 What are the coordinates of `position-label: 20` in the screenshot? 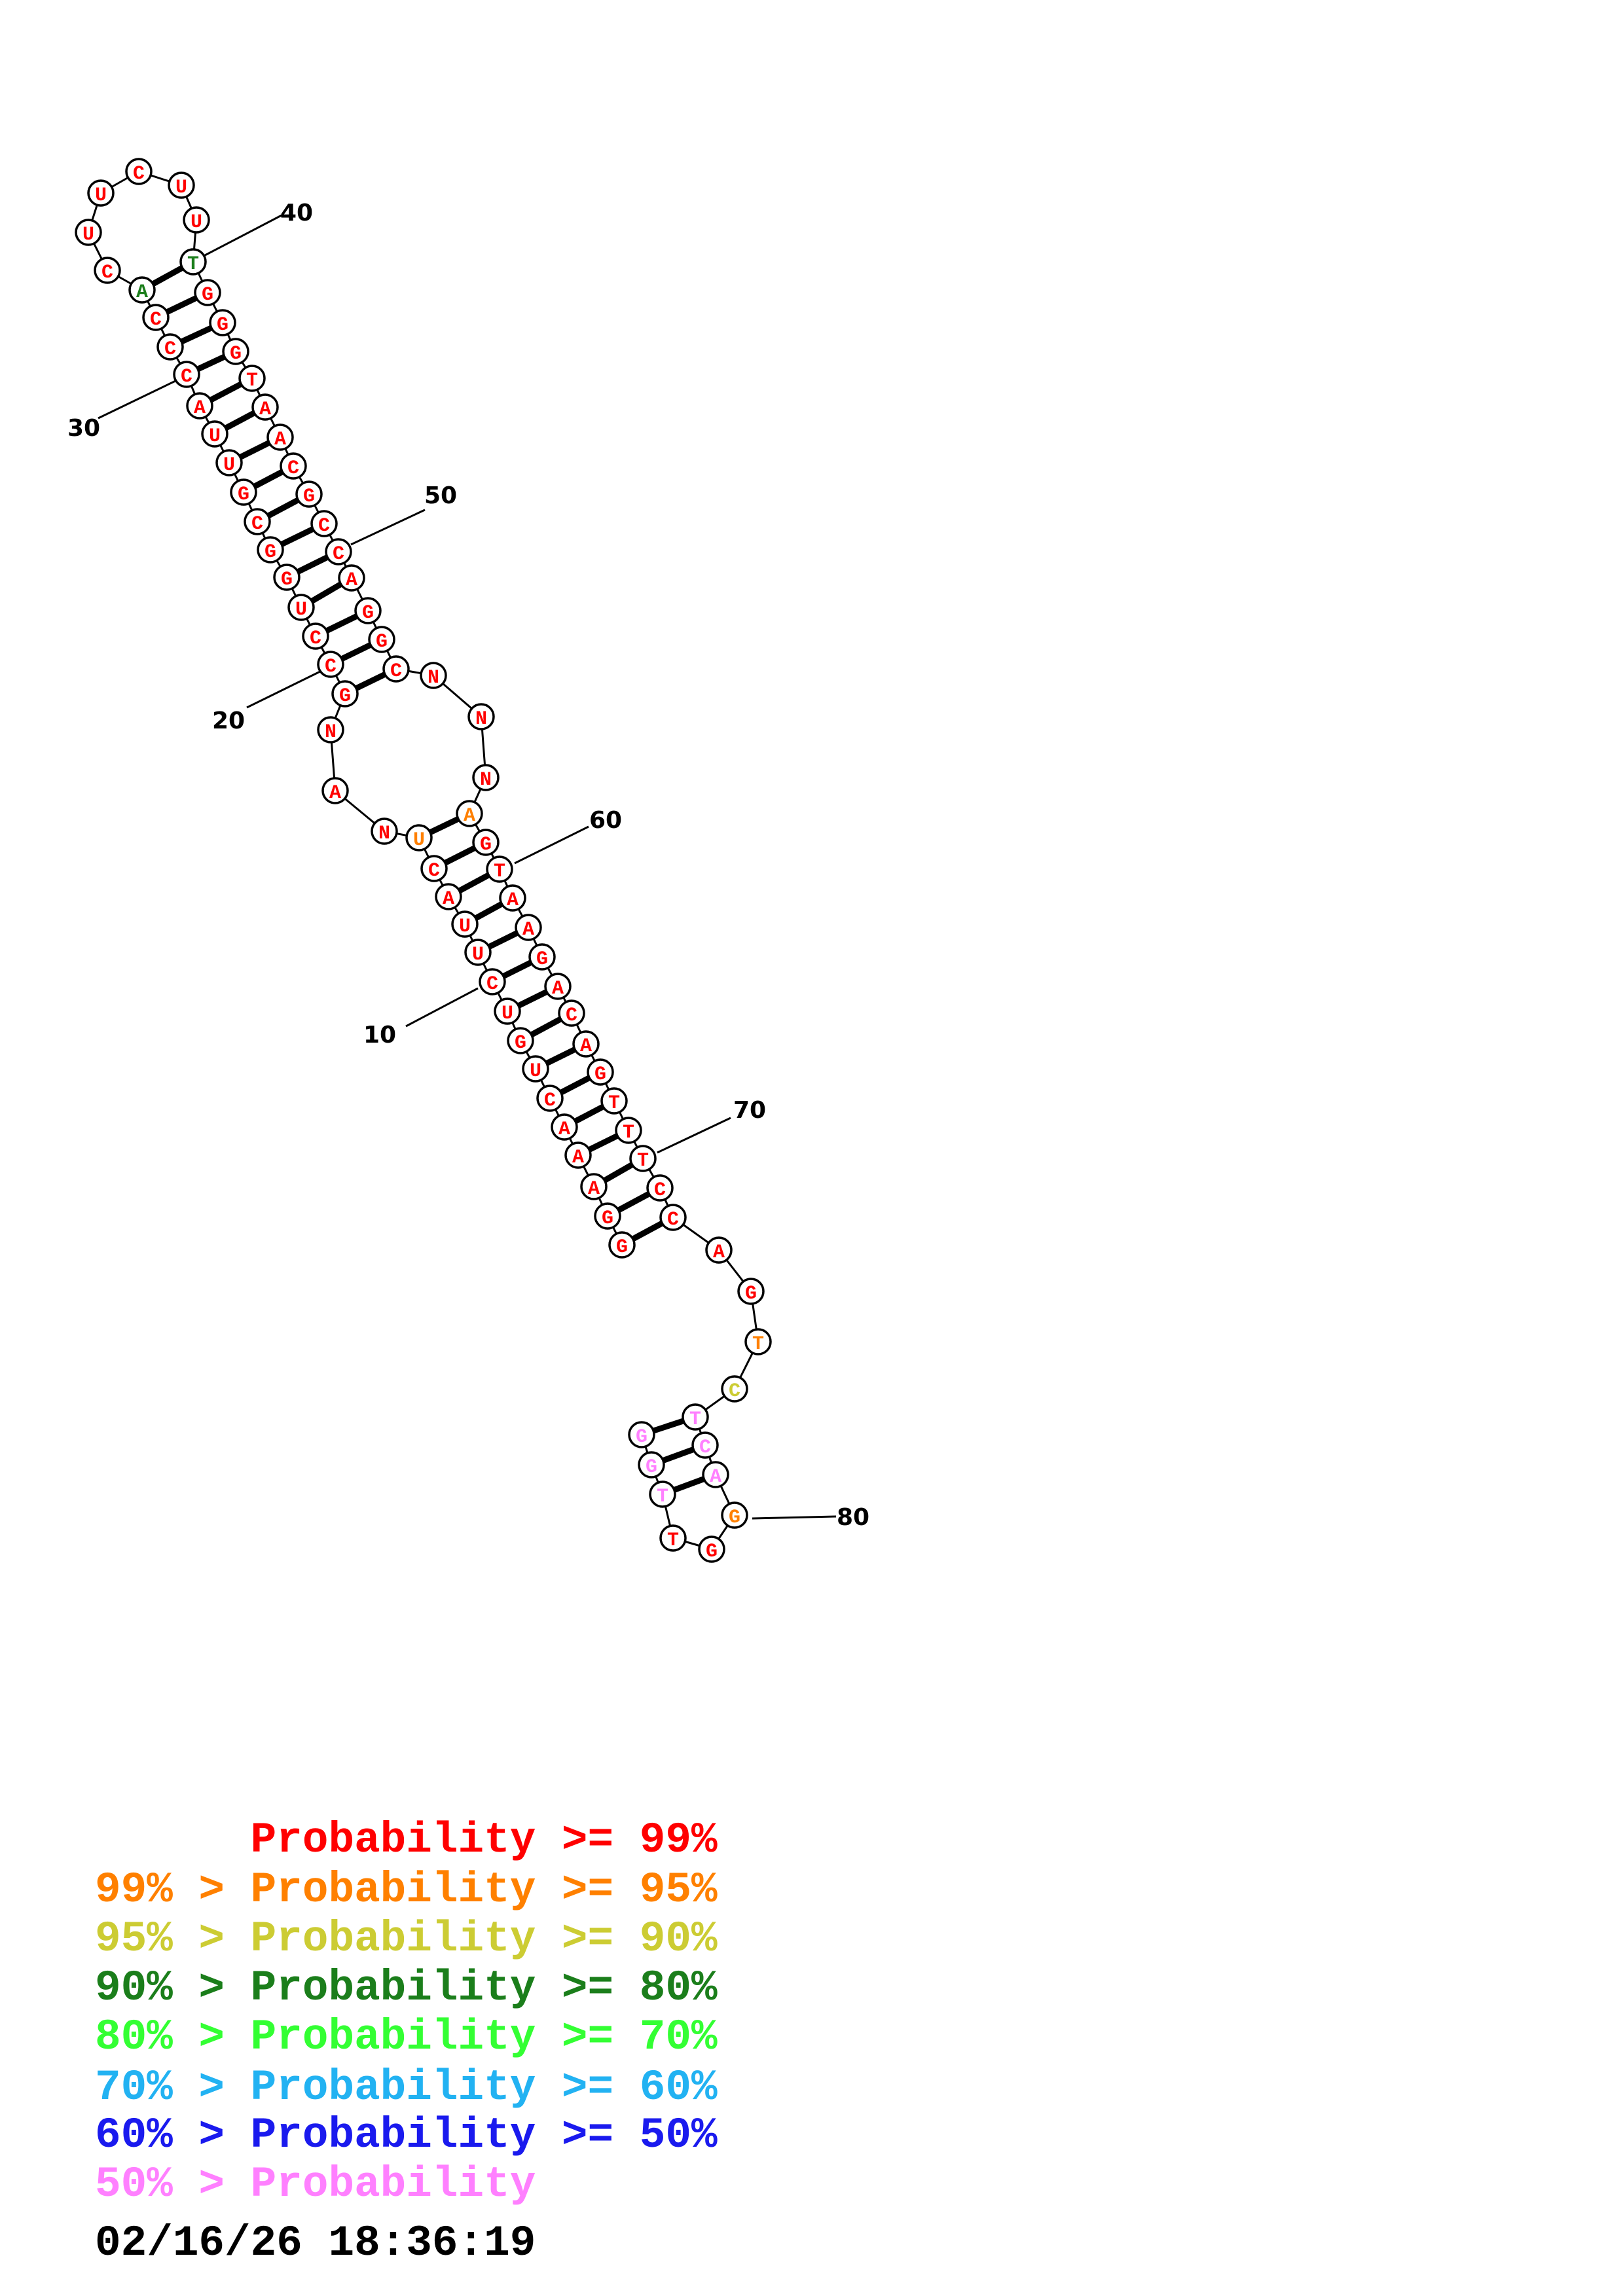 It's located at (228, 721).